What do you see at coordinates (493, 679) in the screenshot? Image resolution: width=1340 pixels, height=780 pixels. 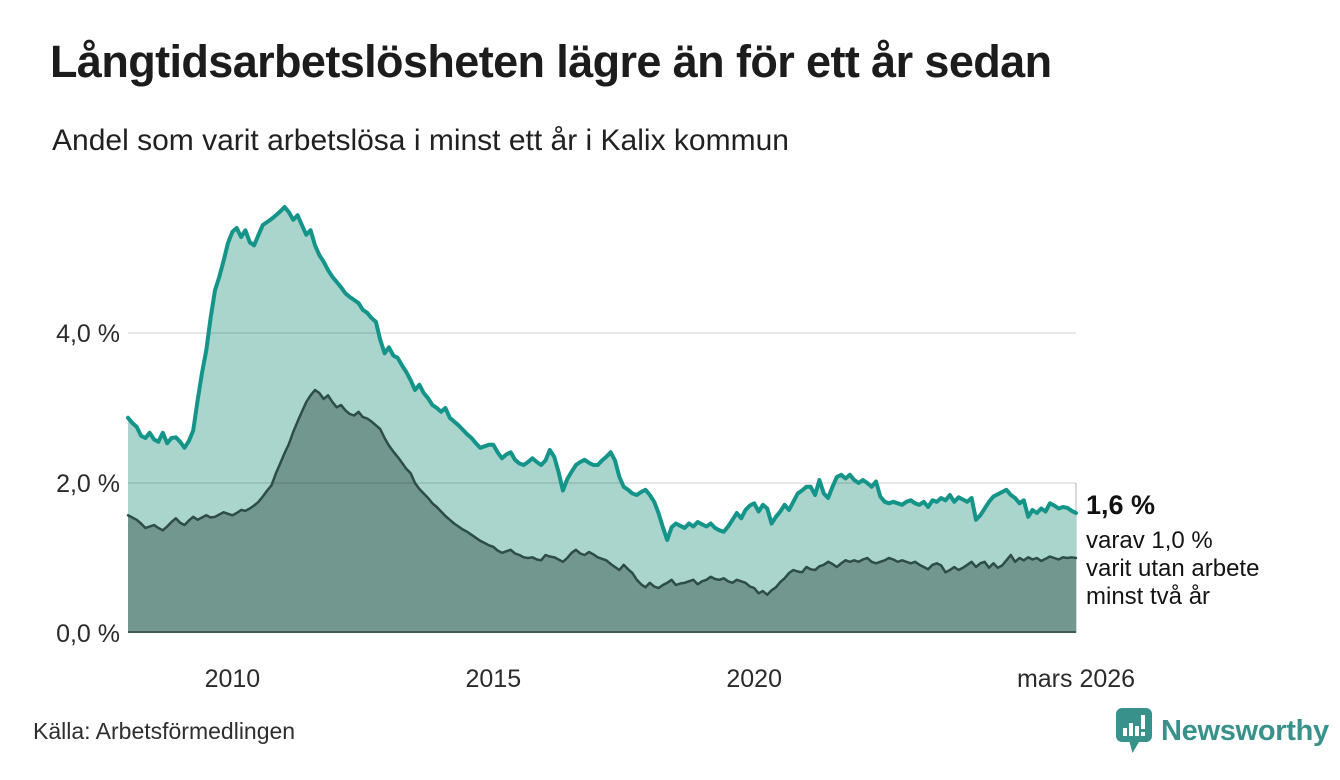 I see `x-tick-label: 2015` at bounding box center [493, 679].